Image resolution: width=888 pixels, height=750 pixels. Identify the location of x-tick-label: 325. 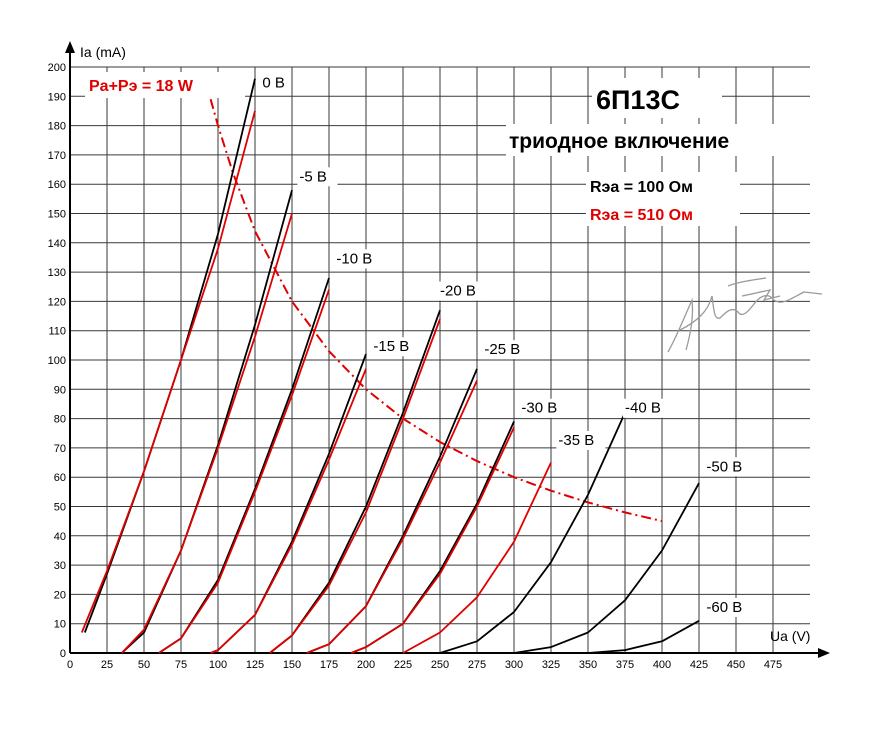
(551, 665).